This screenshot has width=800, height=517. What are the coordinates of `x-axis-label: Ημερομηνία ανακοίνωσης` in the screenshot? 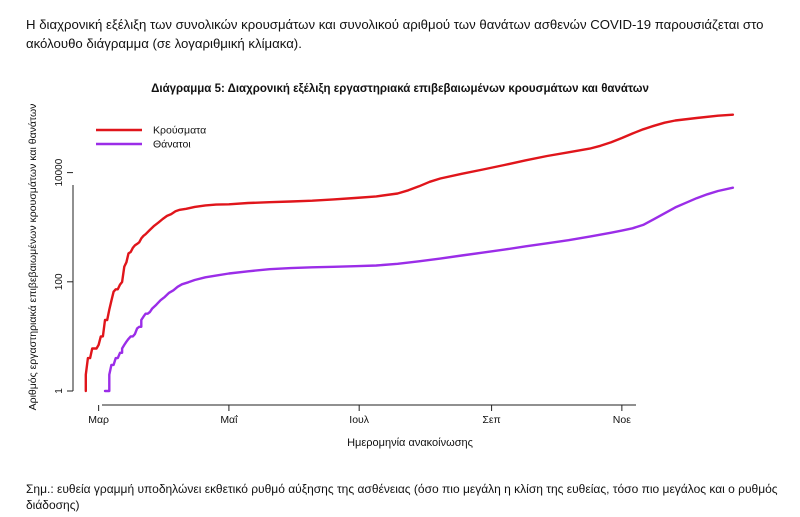 It's located at (410, 443).